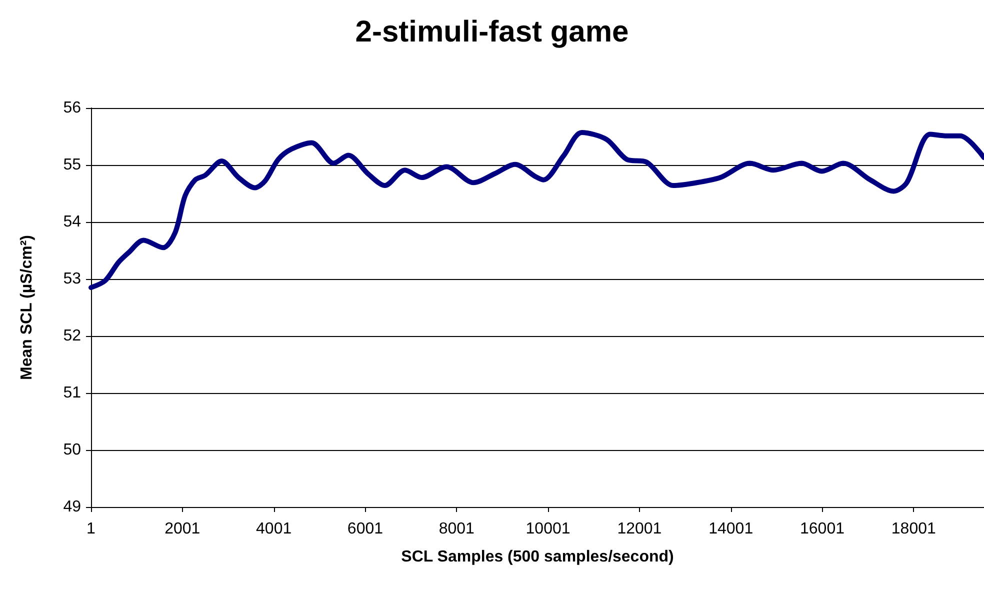  What do you see at coordinates (91, 529) in the screenshot?
I see `x-tick-label: 1` at bounding box center [91, 529].